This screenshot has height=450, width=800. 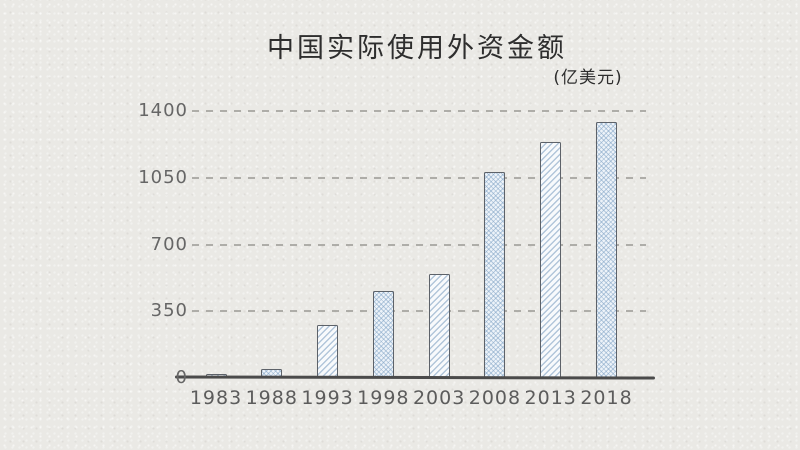 What do you see at coordinates (216, 398) in the screenshot?
I see `x-tick-label: 1983` at bounding box center [216, 398].